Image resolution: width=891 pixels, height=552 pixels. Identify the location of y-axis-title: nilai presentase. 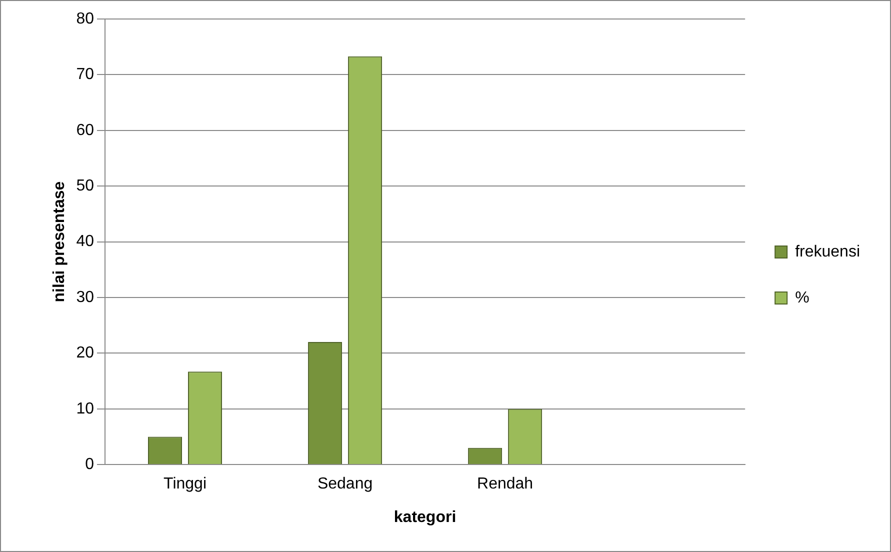
(59, 241).